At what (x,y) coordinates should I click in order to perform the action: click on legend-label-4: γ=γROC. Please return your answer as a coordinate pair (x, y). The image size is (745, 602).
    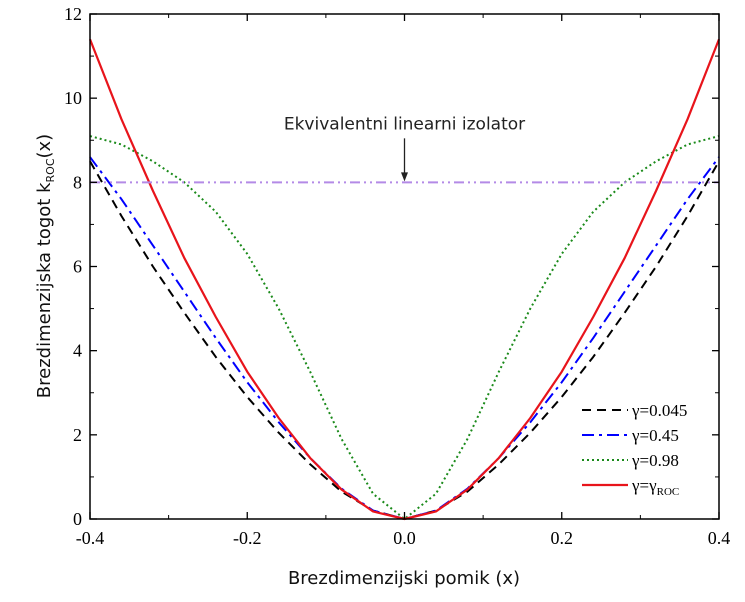
    Looking at the image, I should click on (655, 487).